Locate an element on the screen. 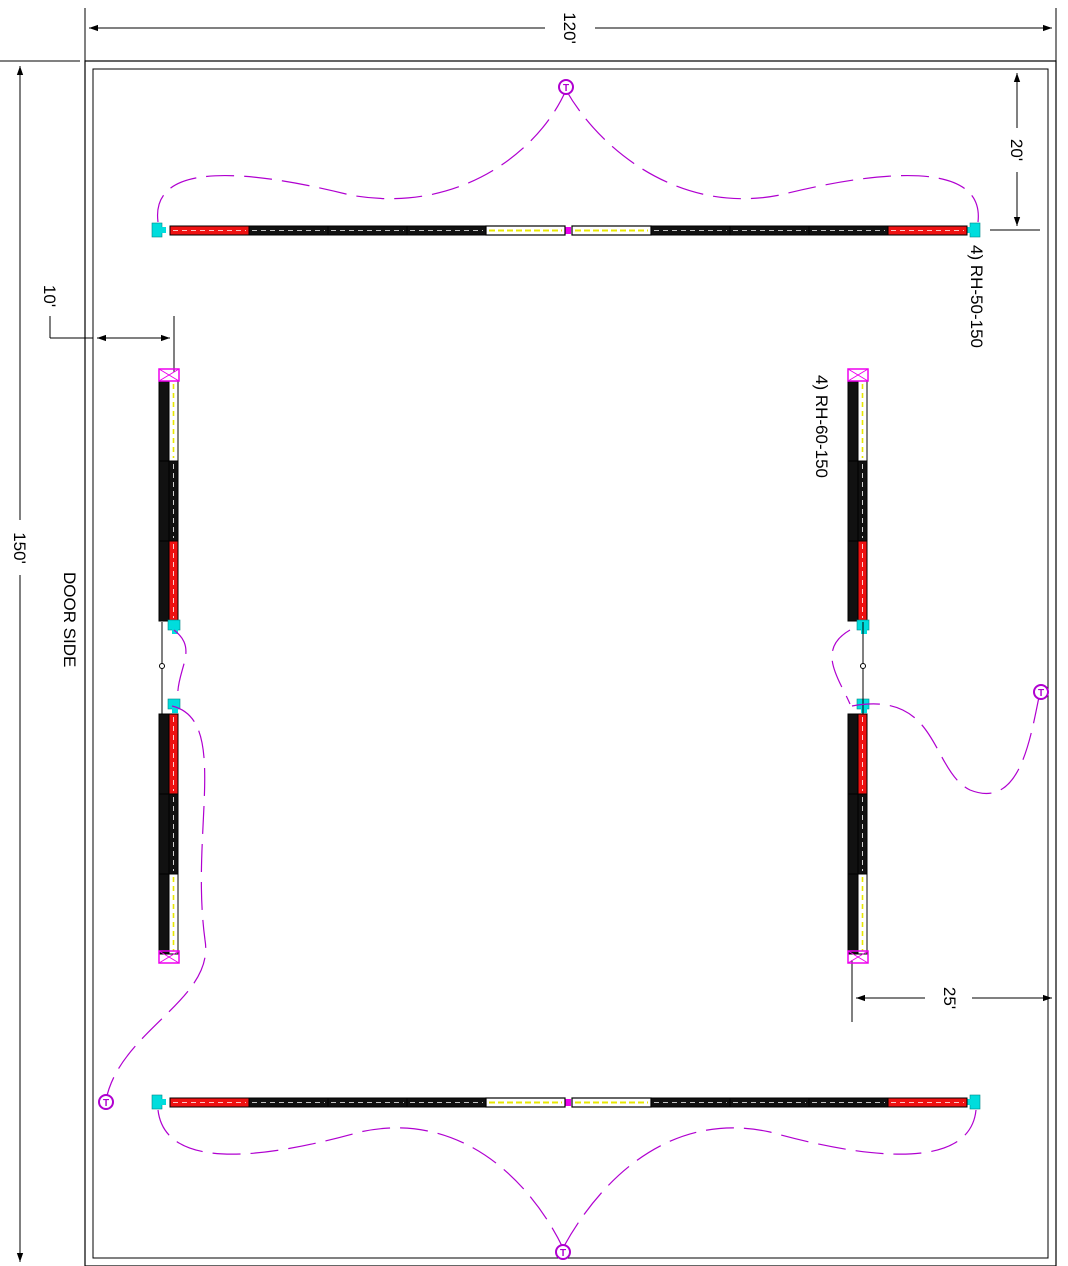 Image resolution: width=1068 pixels, height=1266 pixels. wire-top-right is located at coordinates (772, 156).